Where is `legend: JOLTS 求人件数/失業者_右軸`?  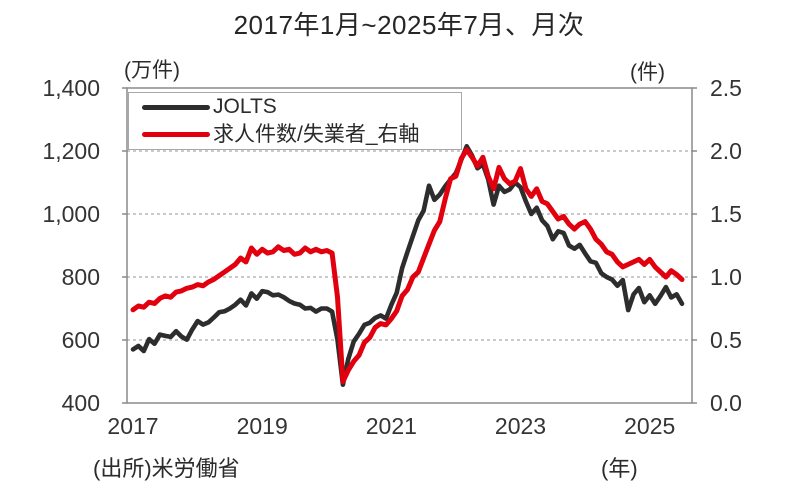
legend: JOLTS 求人件数/失業者_右軸 is located at coordinates (295, 121).